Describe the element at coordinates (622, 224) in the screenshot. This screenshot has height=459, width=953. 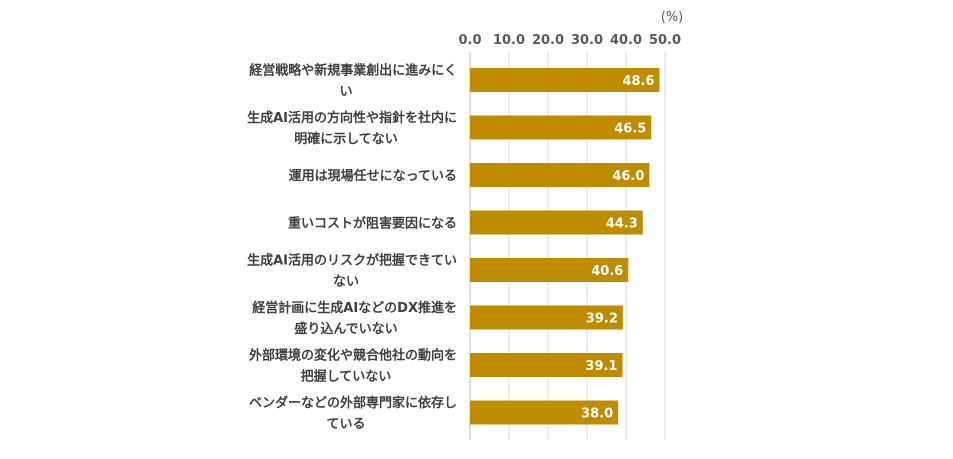
I see `value-label: 44.3` at that location.